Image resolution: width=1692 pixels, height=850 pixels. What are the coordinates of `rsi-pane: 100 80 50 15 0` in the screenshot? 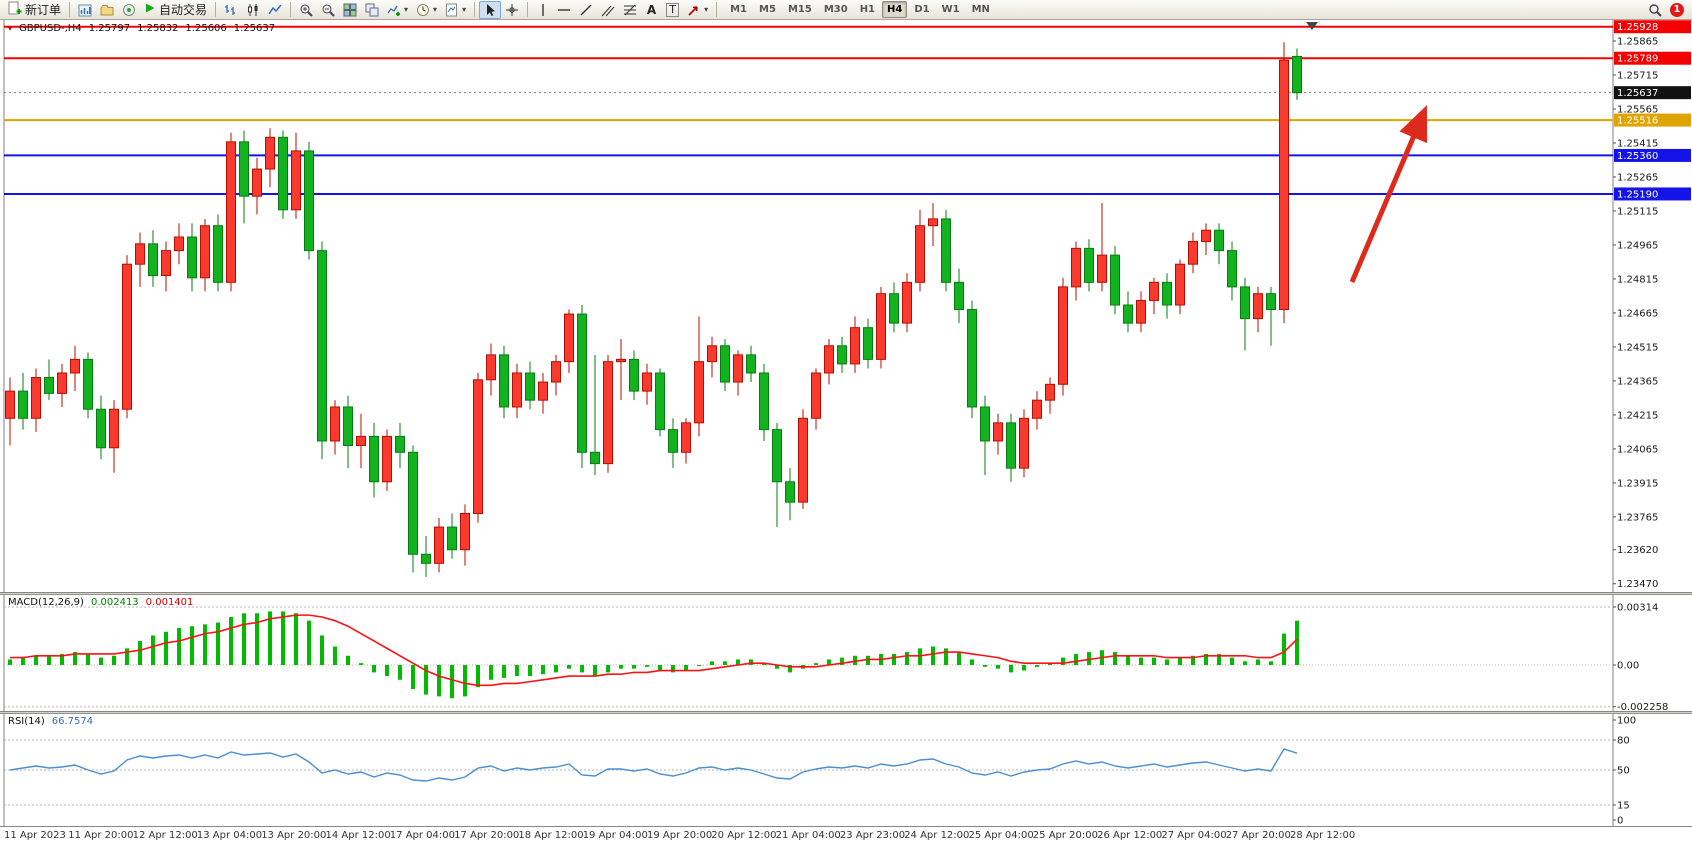 It's located at (846, 770).